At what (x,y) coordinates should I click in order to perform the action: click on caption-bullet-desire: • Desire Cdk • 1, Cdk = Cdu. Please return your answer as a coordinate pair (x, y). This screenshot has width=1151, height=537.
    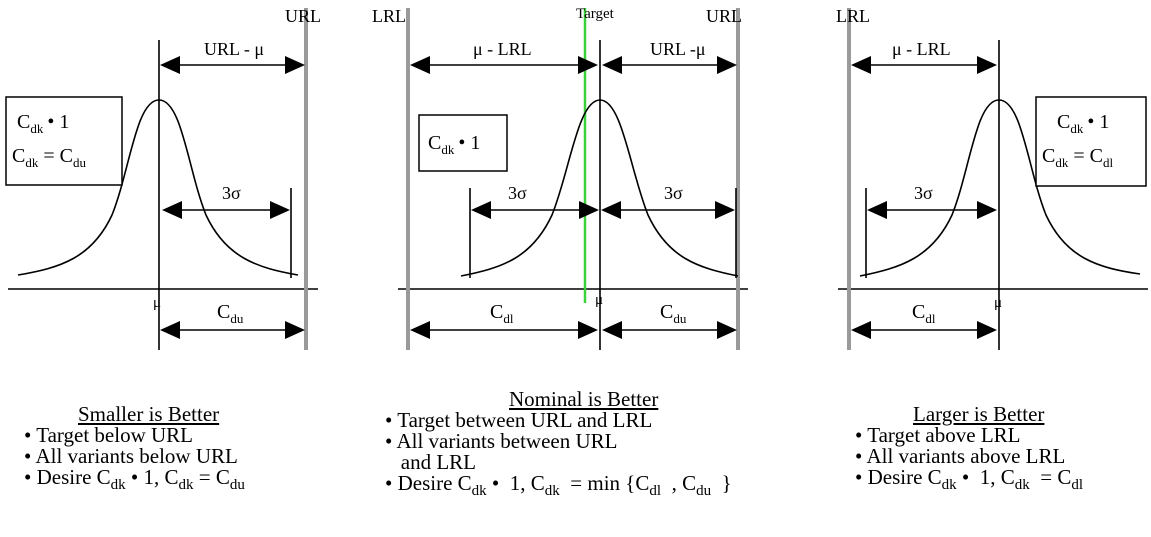
    Looking at the image, I should click on (134, 479).